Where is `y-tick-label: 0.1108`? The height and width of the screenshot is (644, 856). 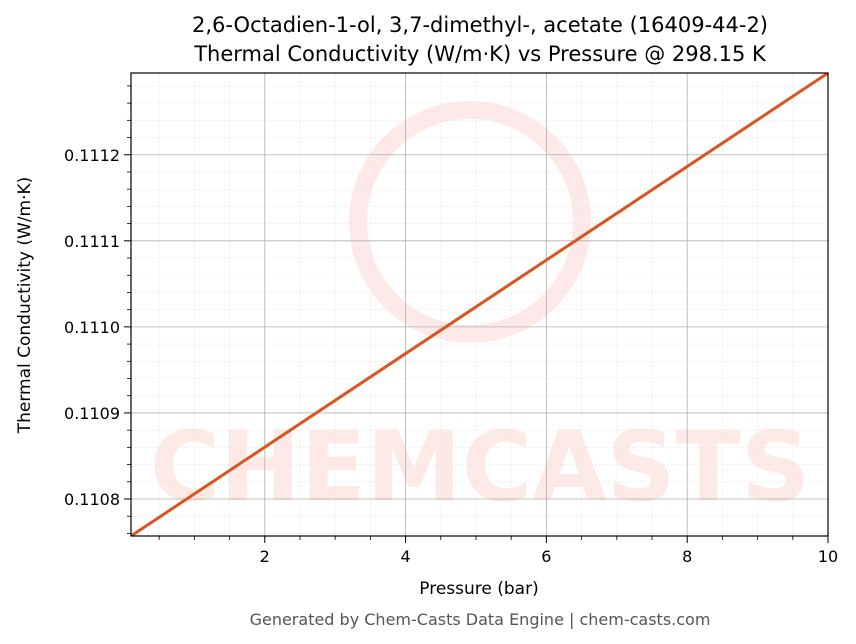
y-tick-label: 0.1108 is located at coordinates (92, 499).